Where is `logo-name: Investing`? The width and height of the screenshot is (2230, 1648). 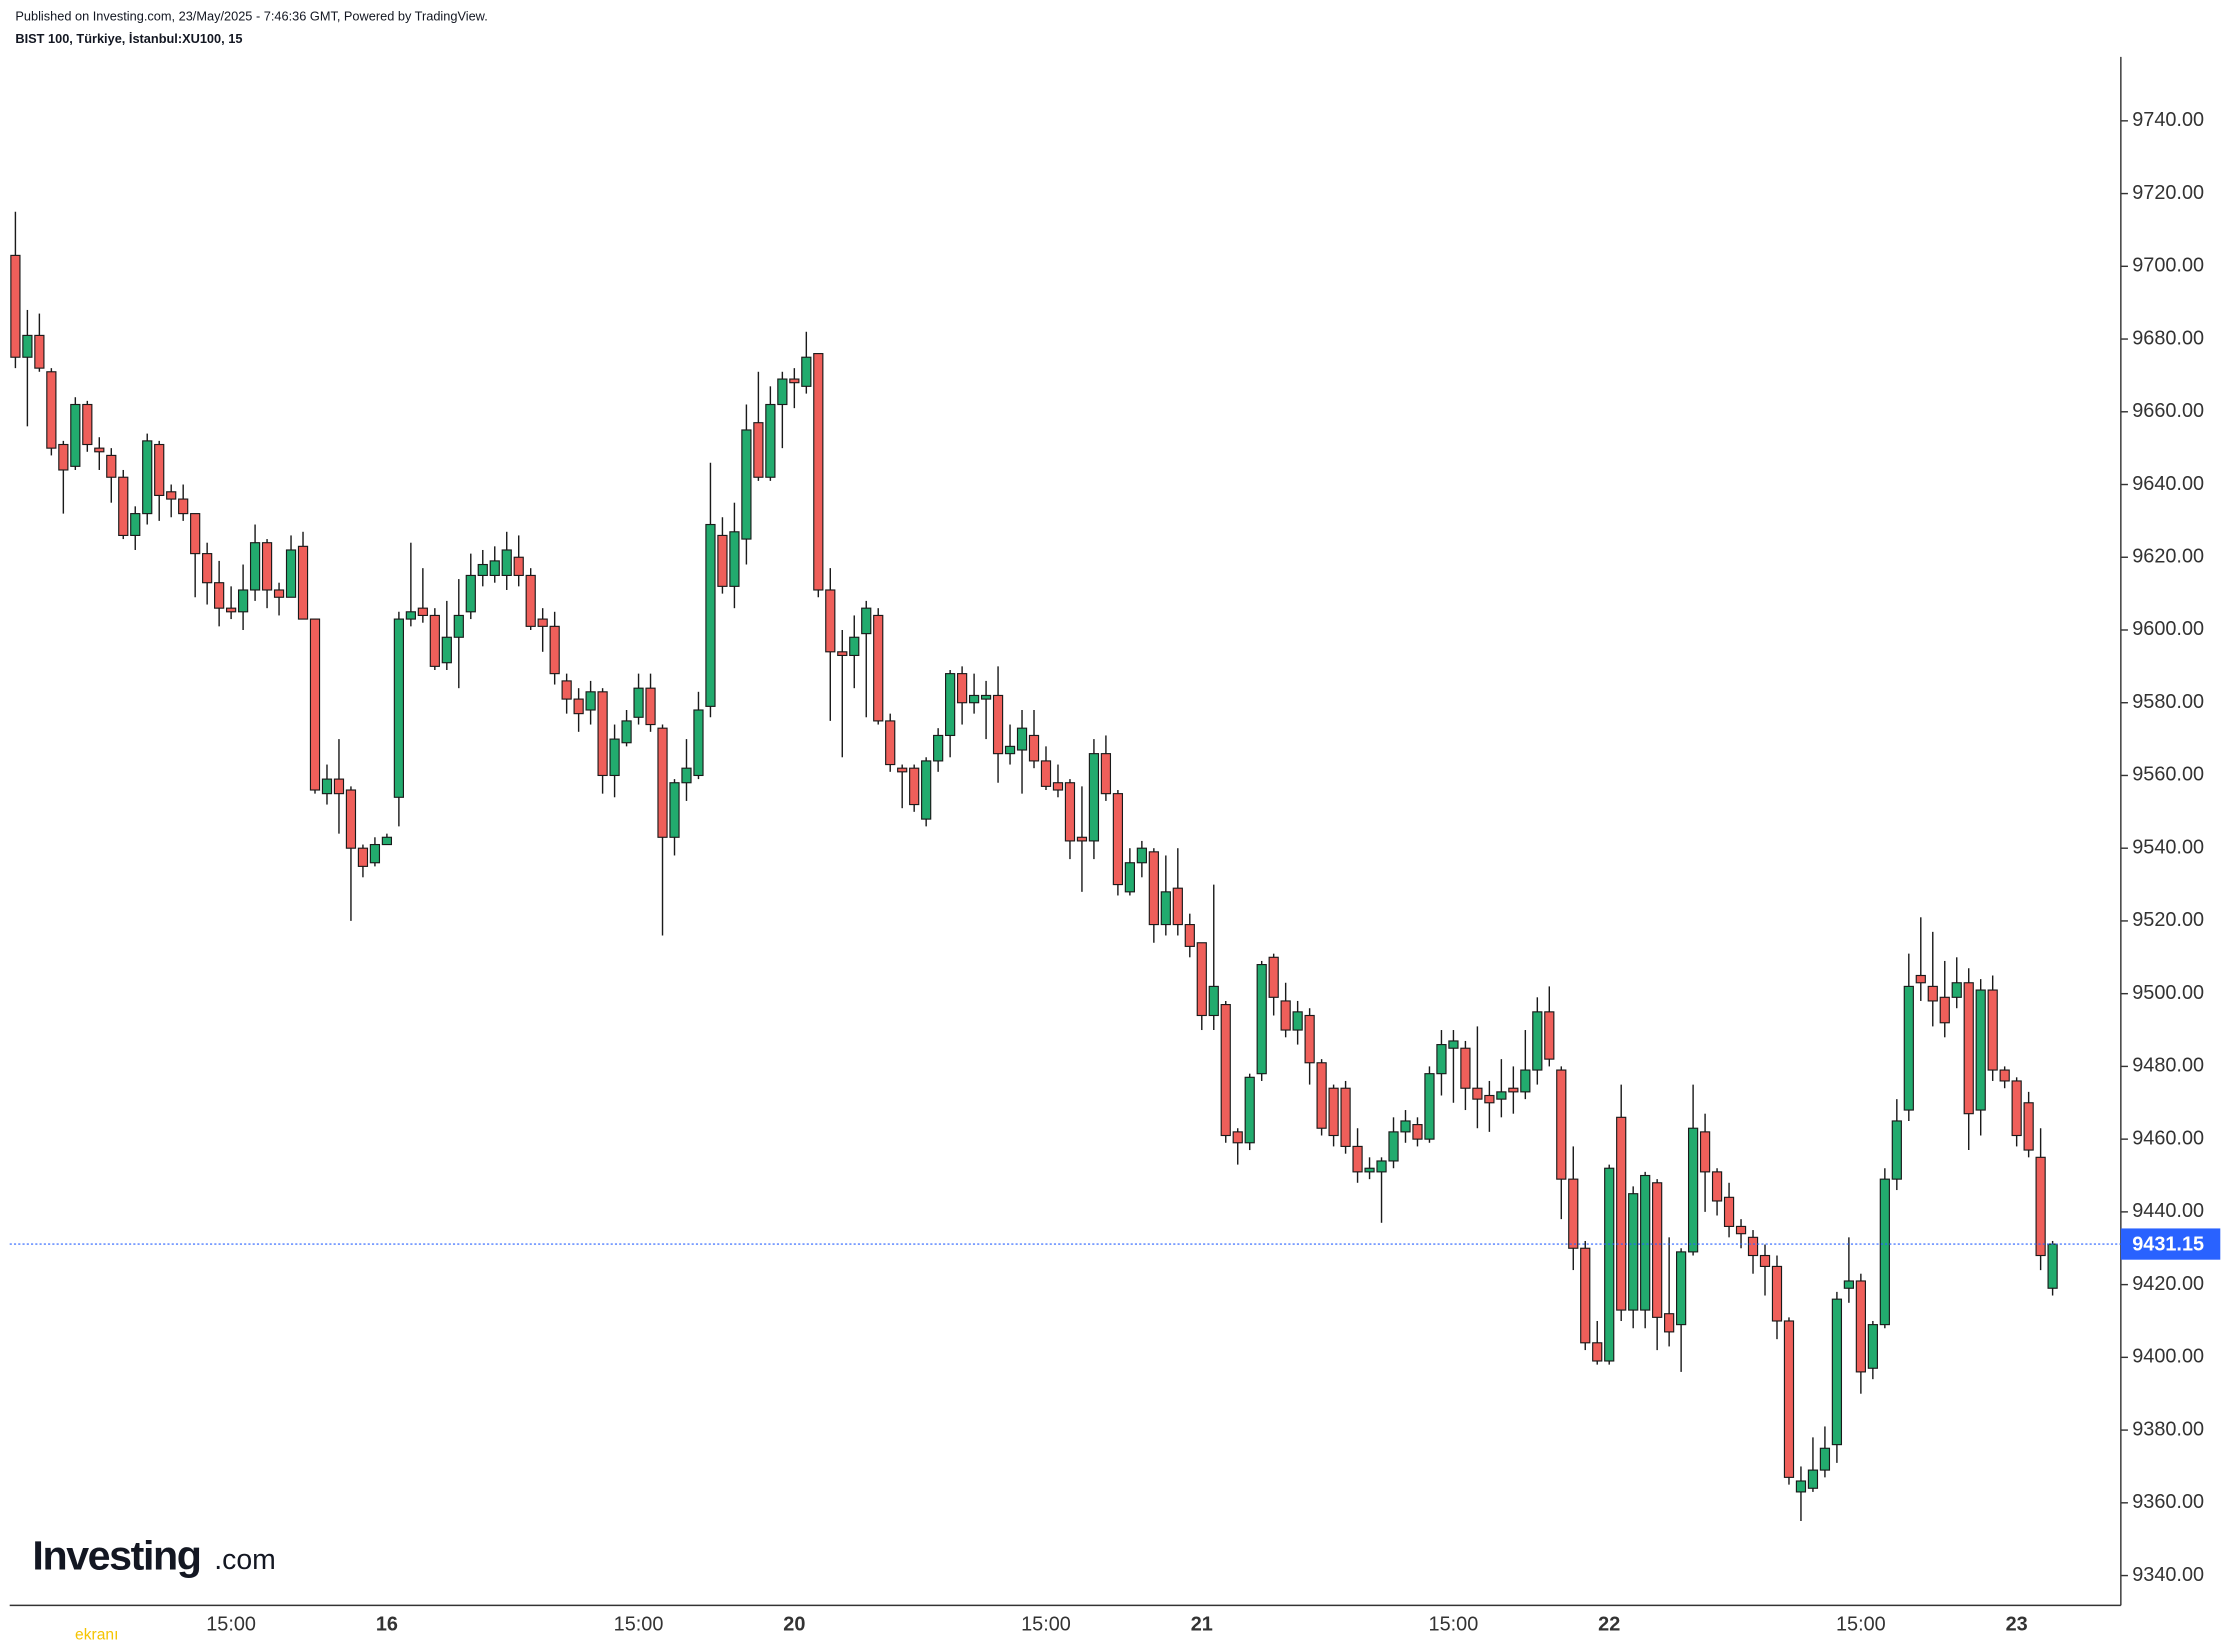
logo-name: Investing is located at coordinates (116, 1555).